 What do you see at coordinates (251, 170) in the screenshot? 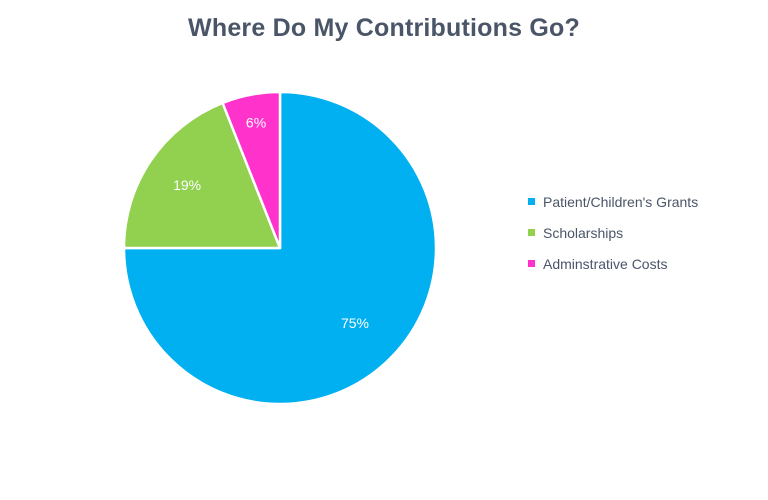
I see `pie-slice-admin-costs` at bounding box center [251, 170].